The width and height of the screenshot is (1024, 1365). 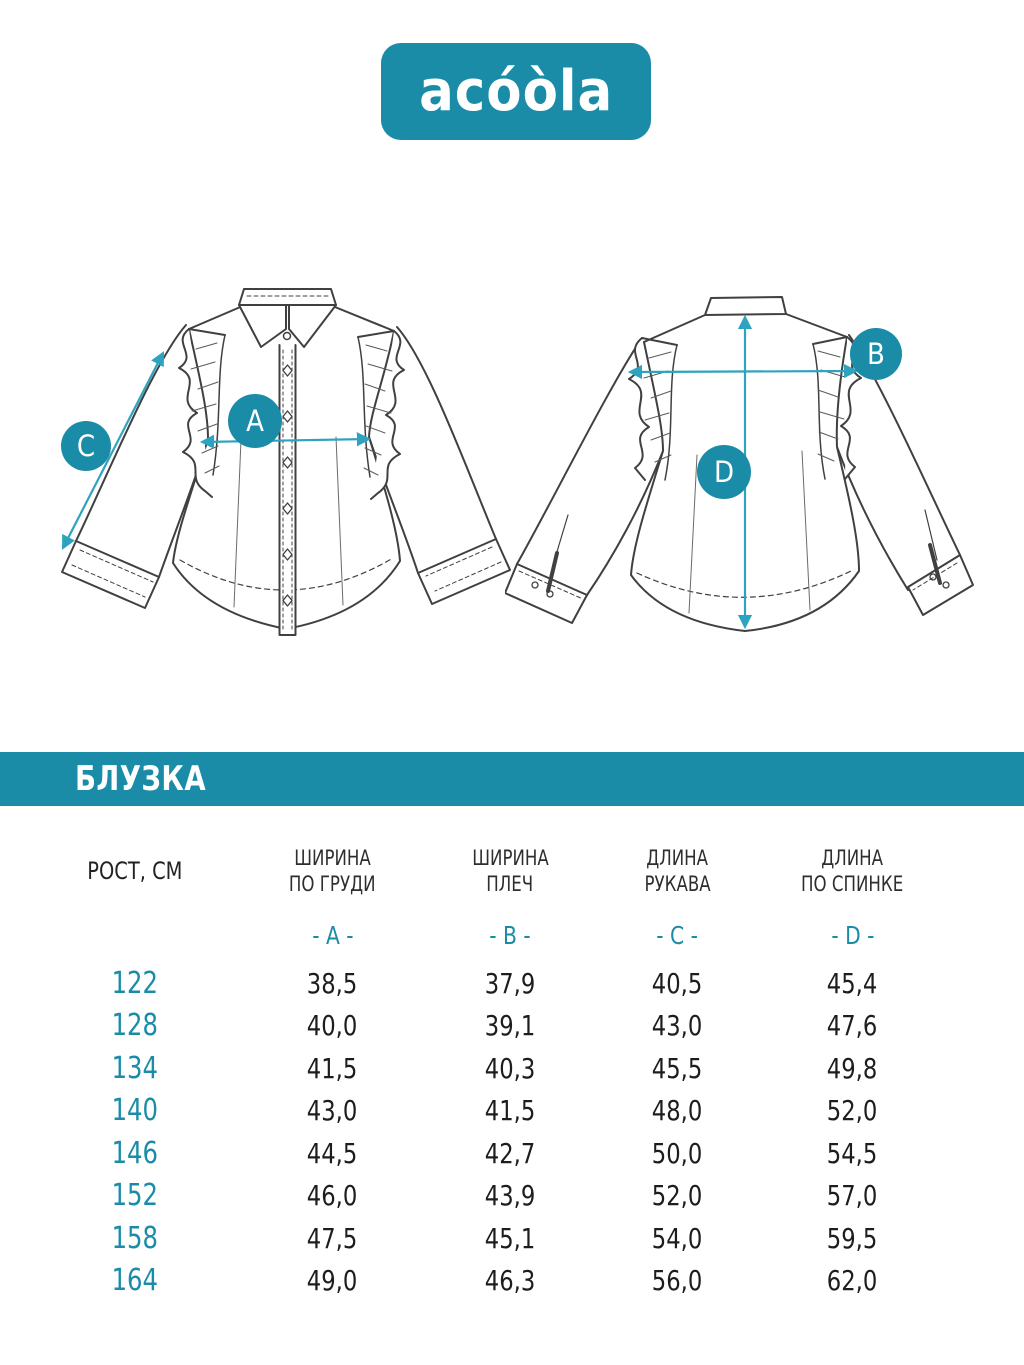 I want to click on letter-b: - B -, so click(x=510, y=935).